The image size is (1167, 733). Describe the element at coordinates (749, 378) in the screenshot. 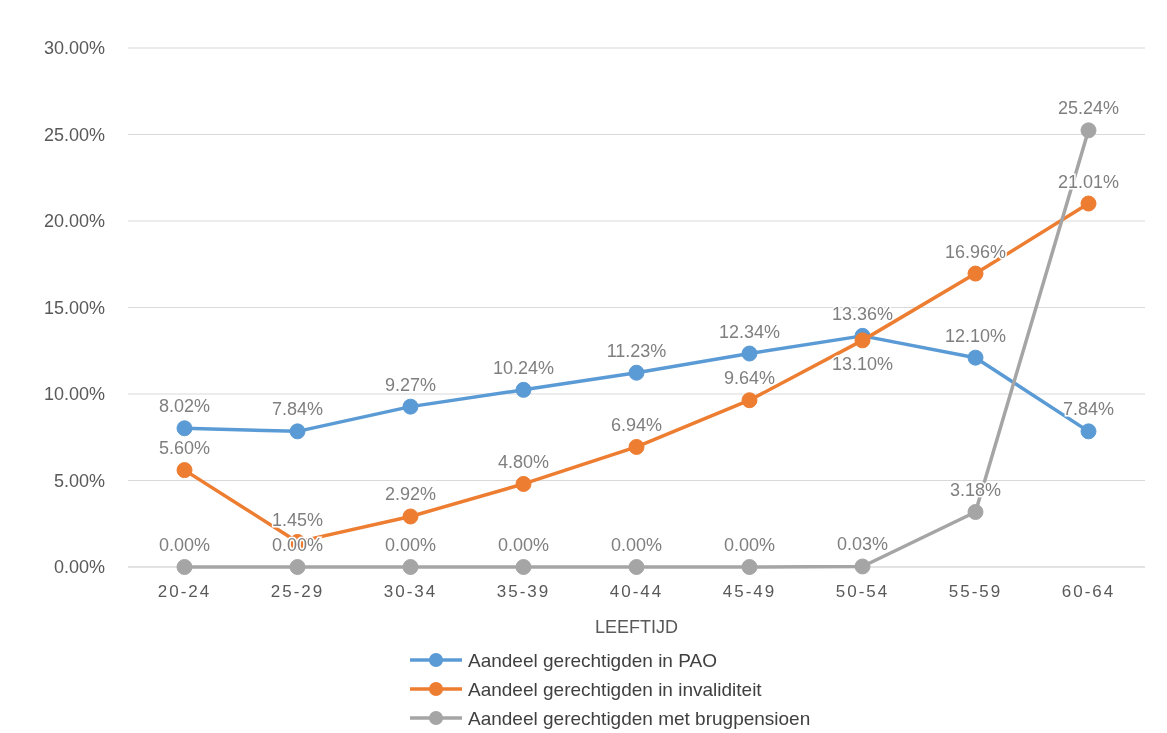

I see `data-label: 9.64%` at that location.